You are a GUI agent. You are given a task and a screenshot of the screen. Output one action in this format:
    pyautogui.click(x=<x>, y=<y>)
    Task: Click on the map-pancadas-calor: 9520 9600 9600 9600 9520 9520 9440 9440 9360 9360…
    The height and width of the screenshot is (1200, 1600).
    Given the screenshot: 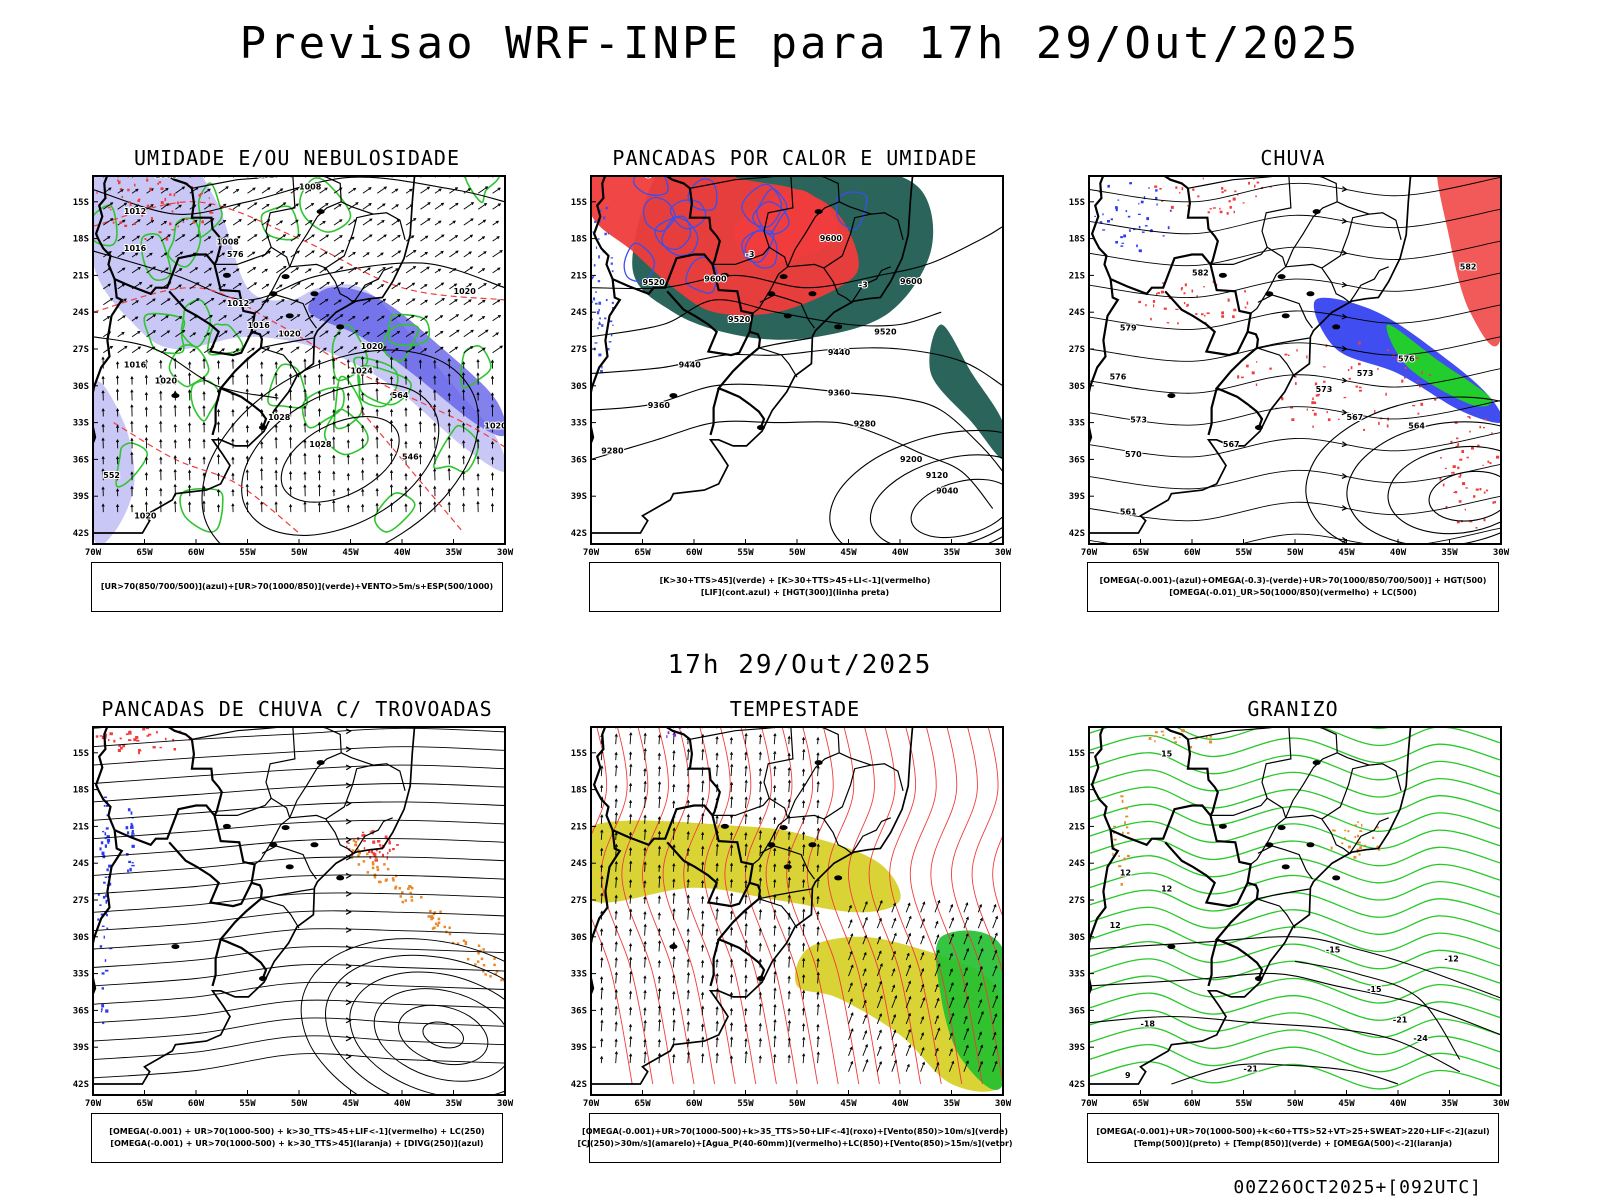 What is the action you would take?
    pyautogui.click(x=795, y=364)
    